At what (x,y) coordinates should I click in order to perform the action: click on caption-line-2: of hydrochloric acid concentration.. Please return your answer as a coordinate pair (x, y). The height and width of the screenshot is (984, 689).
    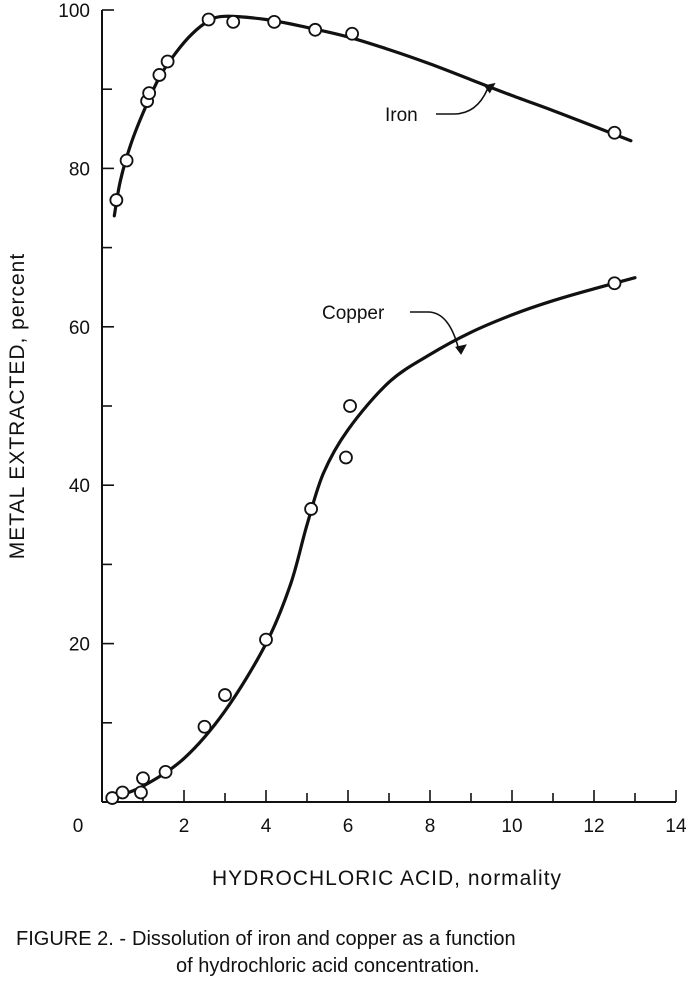
    Looking at the image, I should click on (328, 966).